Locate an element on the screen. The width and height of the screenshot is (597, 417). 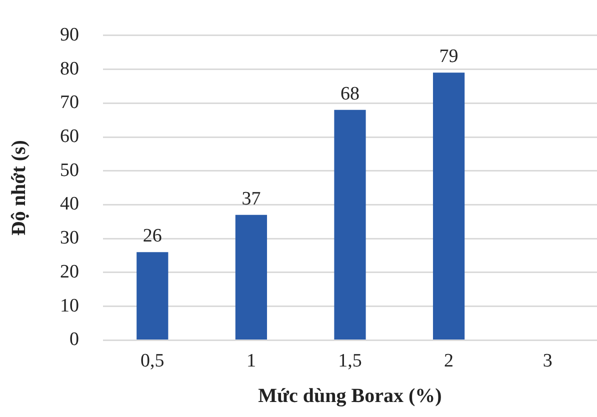
y-tick-label: 20 is located at coordinates (69, 271).